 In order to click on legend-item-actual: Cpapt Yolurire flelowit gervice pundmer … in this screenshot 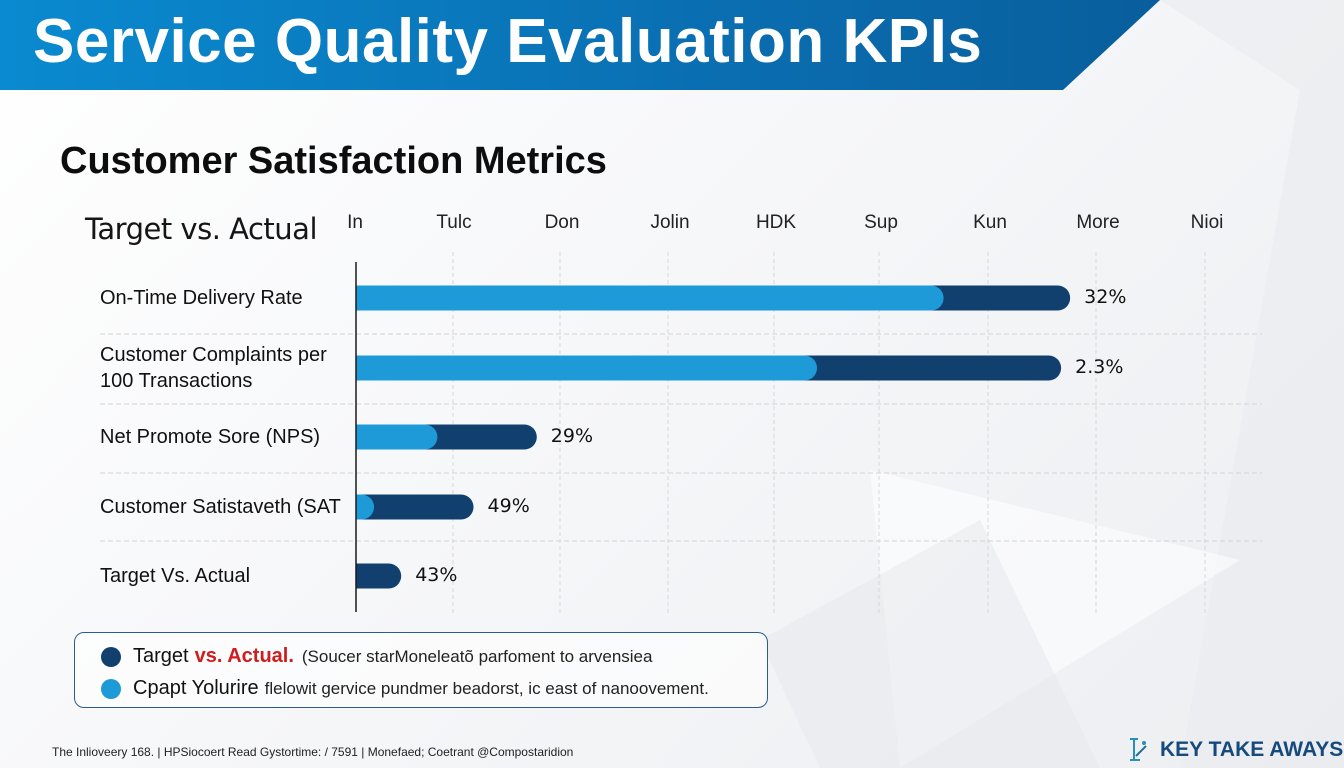, I will do `click(405, 688)`.